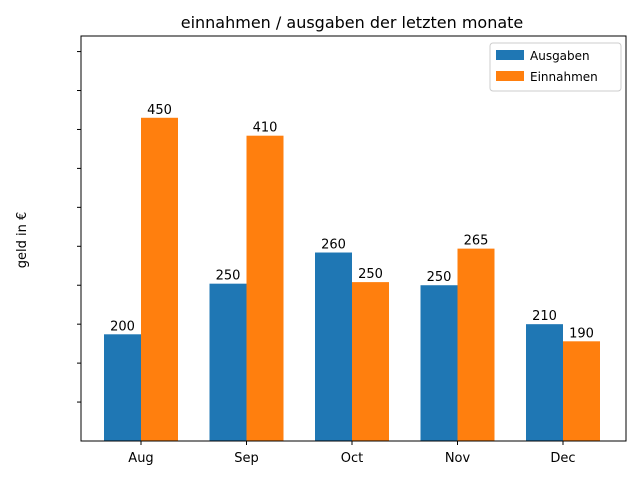 The height and width of the screenshot is (480, 640). I want to click on bar-einnahmen-nov, so click(476, 344).